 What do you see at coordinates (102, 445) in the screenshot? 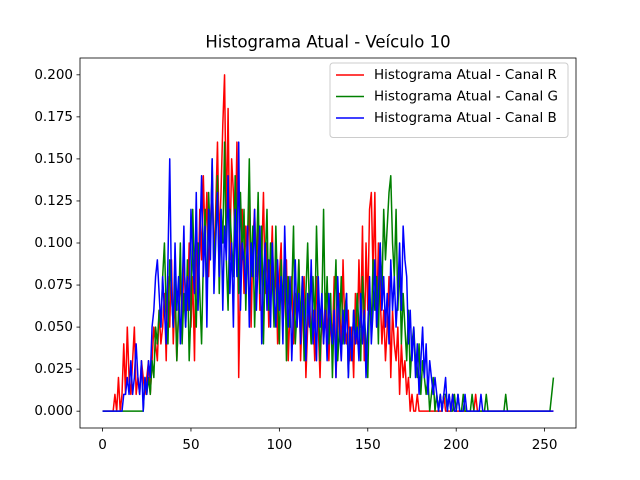
I see `x-tick-label: 0` at bounding box center [102, 445].